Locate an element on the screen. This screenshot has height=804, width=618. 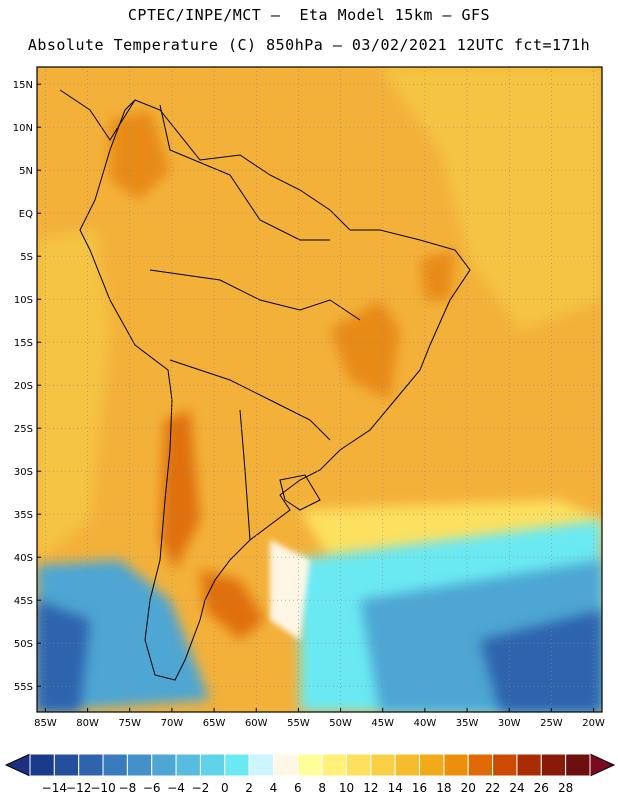
colorbar-label: −2 is located at coordinates (201, 788).